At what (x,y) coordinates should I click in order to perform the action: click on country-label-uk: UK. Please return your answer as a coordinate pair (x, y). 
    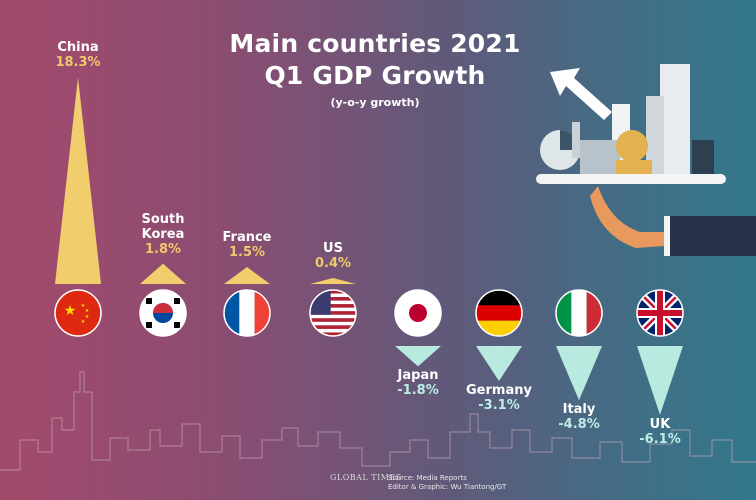
    Looking at the image, I should click on (660, 424).